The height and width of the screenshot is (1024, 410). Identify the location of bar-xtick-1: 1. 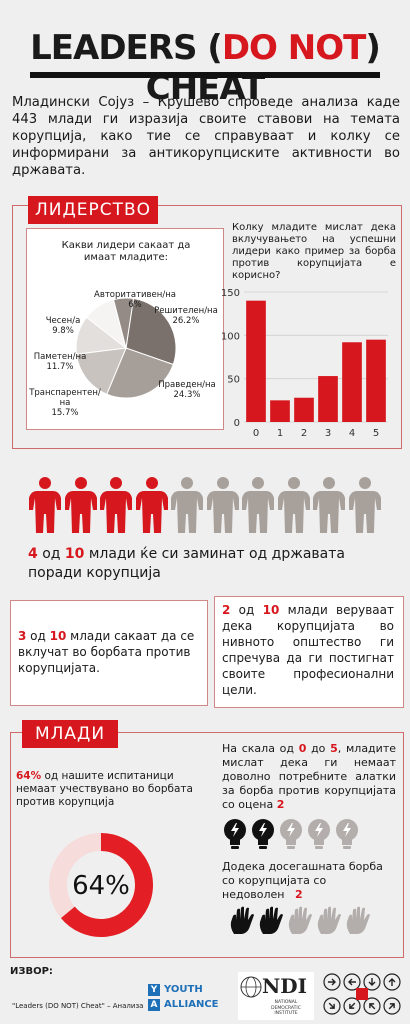
(280, 433).